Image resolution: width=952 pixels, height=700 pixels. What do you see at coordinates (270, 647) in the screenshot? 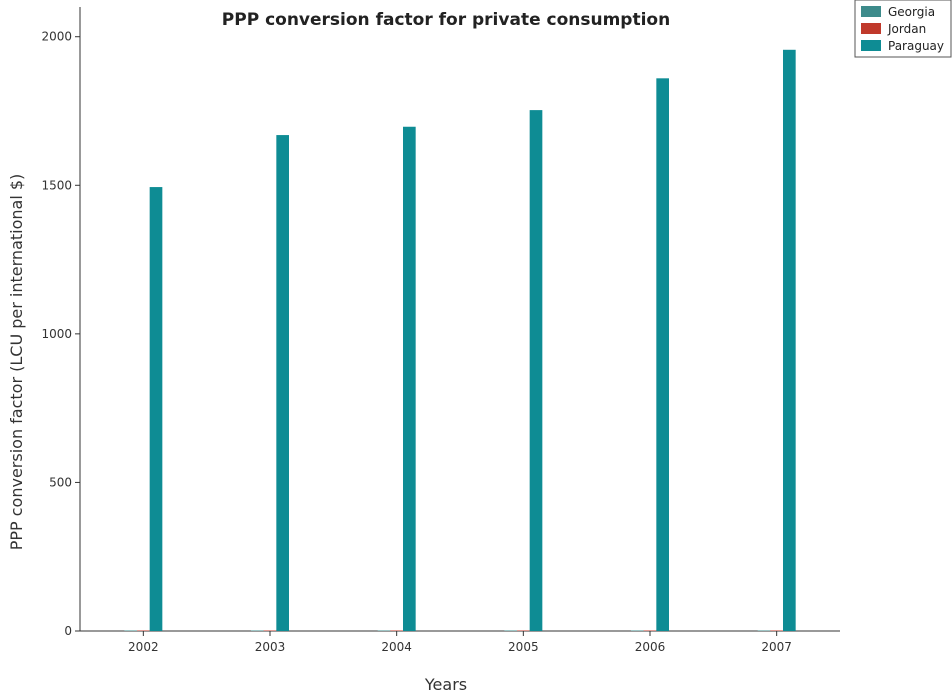
I see `x-tick-label: 2003` at bounding box center [270, 647].